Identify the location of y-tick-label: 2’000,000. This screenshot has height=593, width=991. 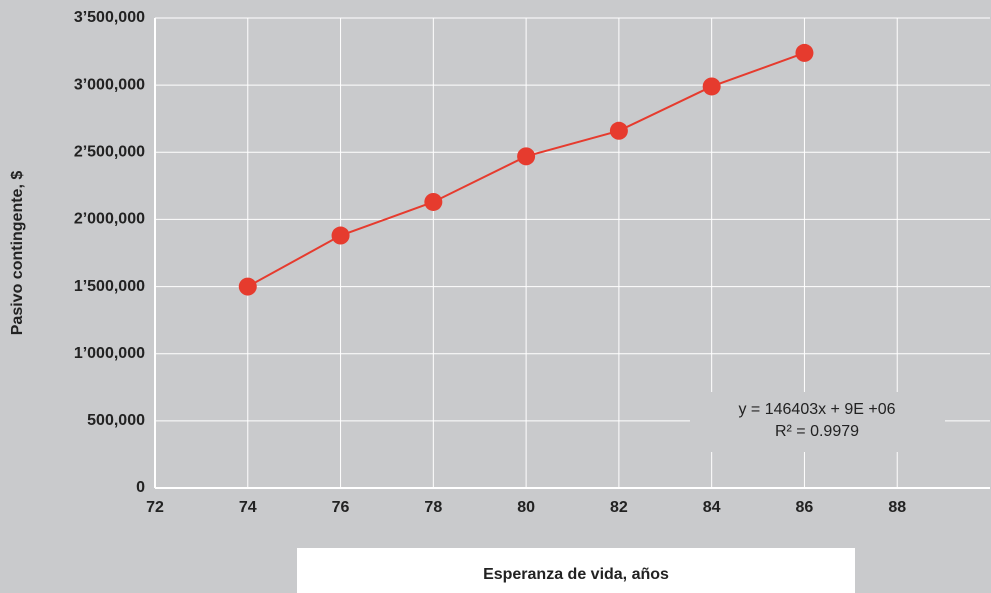
(109, 219).